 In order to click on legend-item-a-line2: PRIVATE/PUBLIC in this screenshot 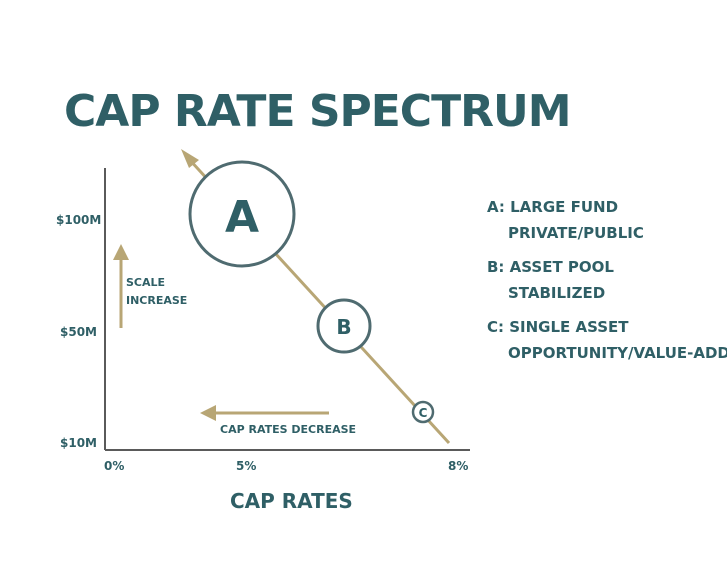, I will do `click(576, 233)`.